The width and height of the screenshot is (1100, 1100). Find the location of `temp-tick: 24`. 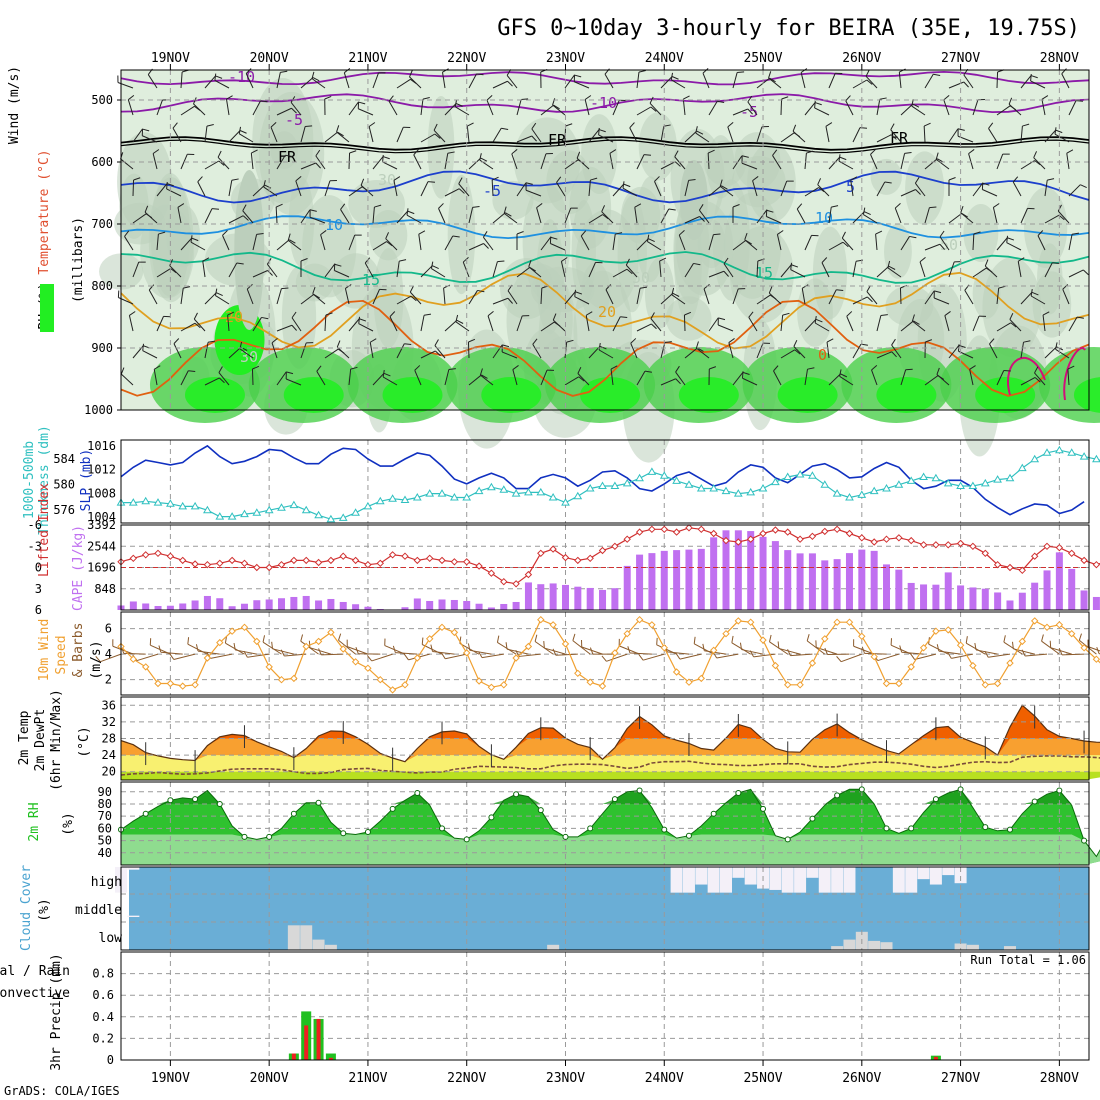

temp-tick: 24 is located at coordinates (109, 755).